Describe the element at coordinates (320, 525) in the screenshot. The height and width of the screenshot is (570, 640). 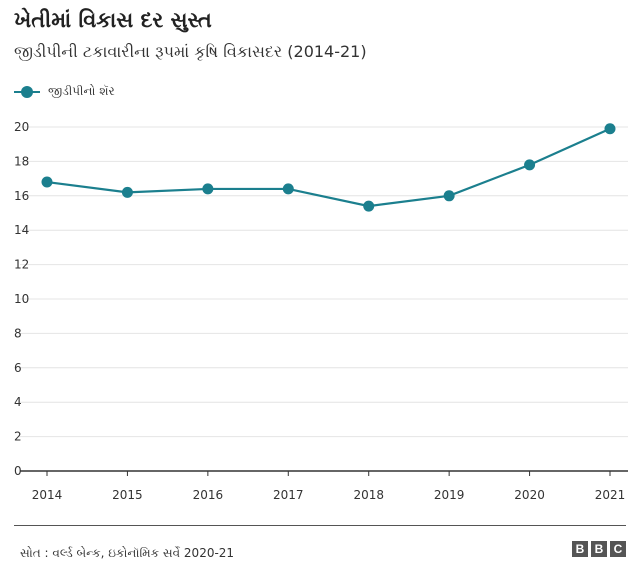
I see `footer-divider` at that location.